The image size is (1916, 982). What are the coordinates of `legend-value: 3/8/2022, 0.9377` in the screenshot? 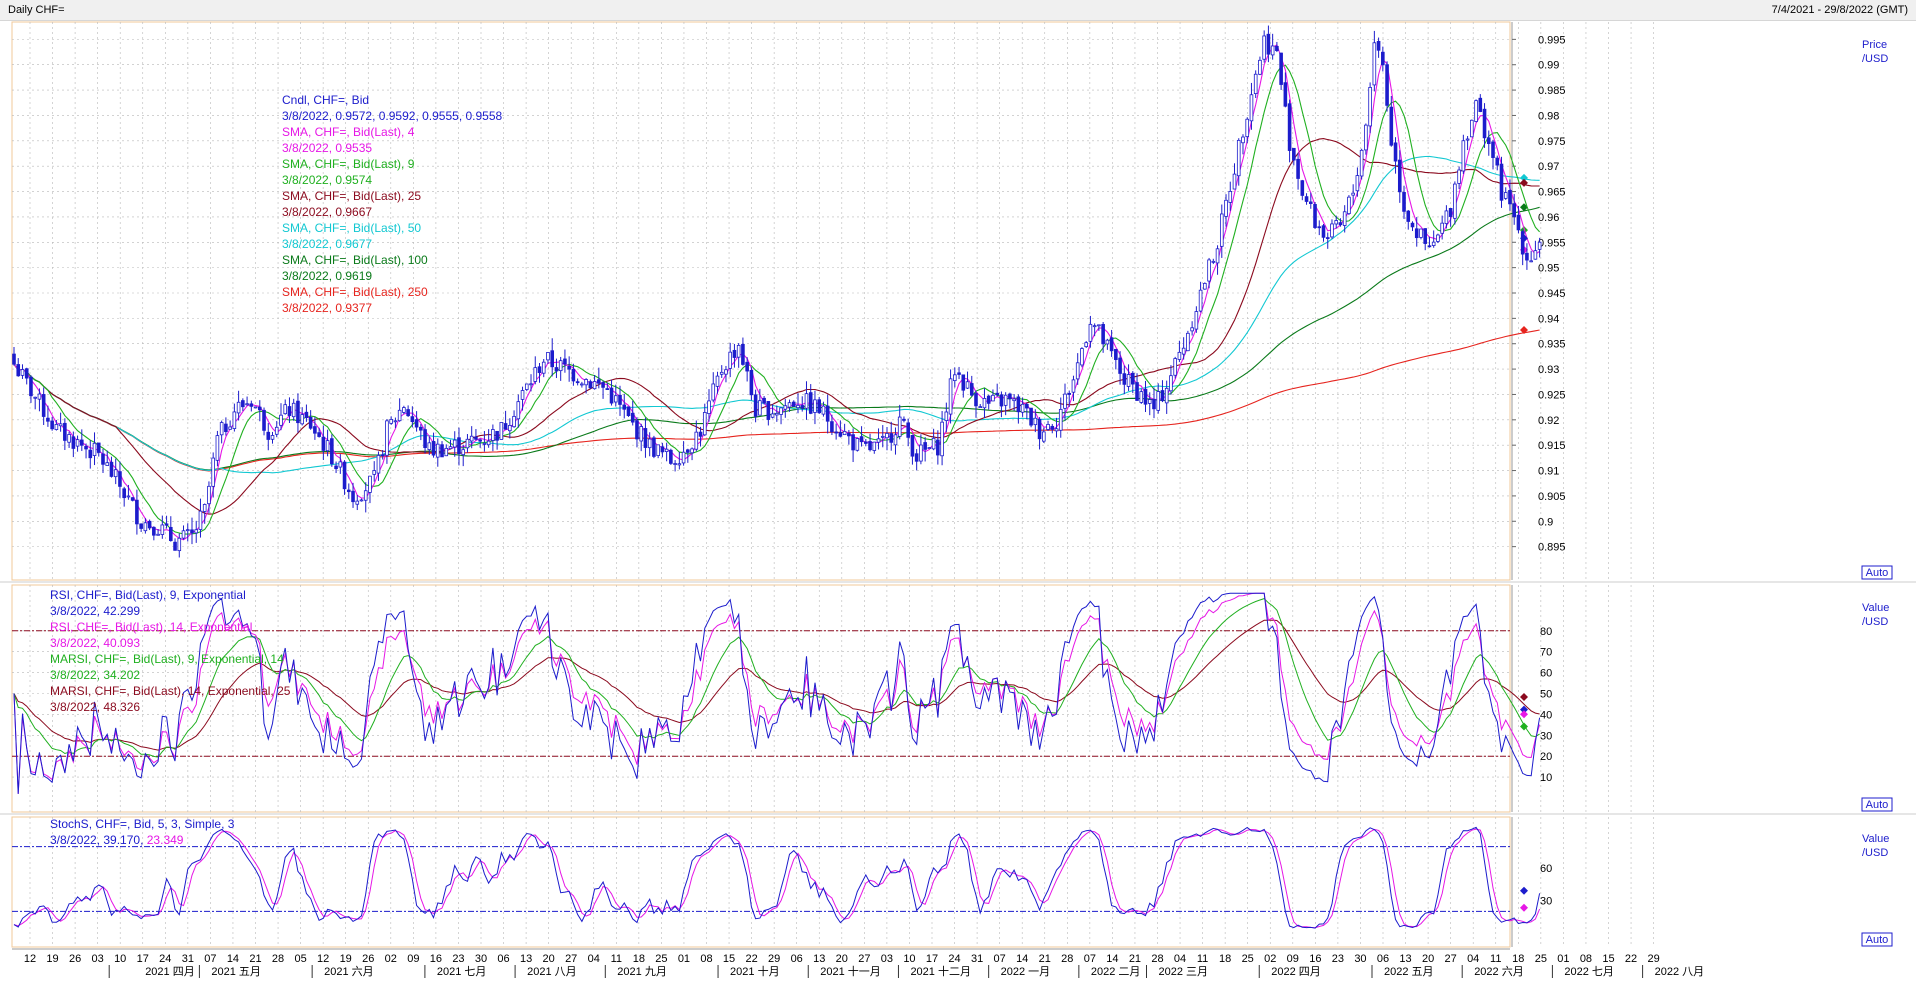 It's located at (327, 308).